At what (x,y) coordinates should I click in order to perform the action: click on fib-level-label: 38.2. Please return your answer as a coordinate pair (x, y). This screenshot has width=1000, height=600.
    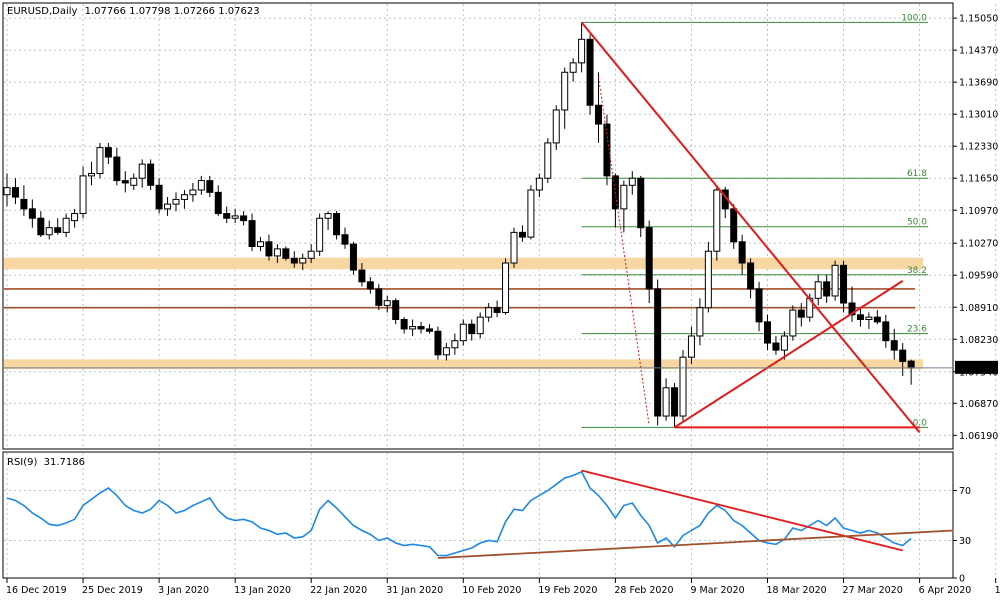
    Looking at the image, I should click on (917, 271).